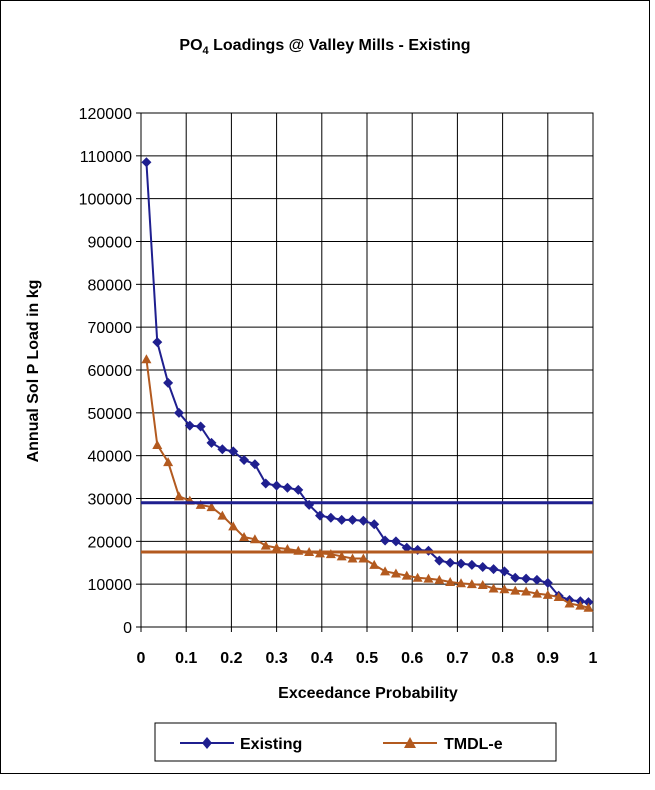  What do you see at coordinates (276, 658) in the screenshot?
I see `x-tick-label-3: 0.3` at bounding box center [276, 658].